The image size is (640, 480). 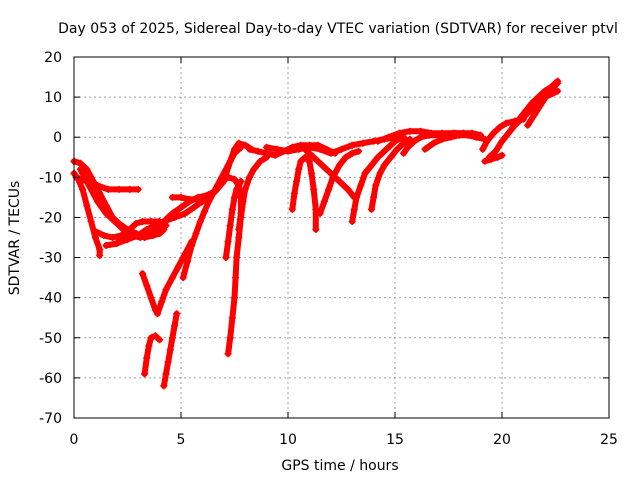 I want to click on x-tick-label: 10, so click(x=288, y=440).